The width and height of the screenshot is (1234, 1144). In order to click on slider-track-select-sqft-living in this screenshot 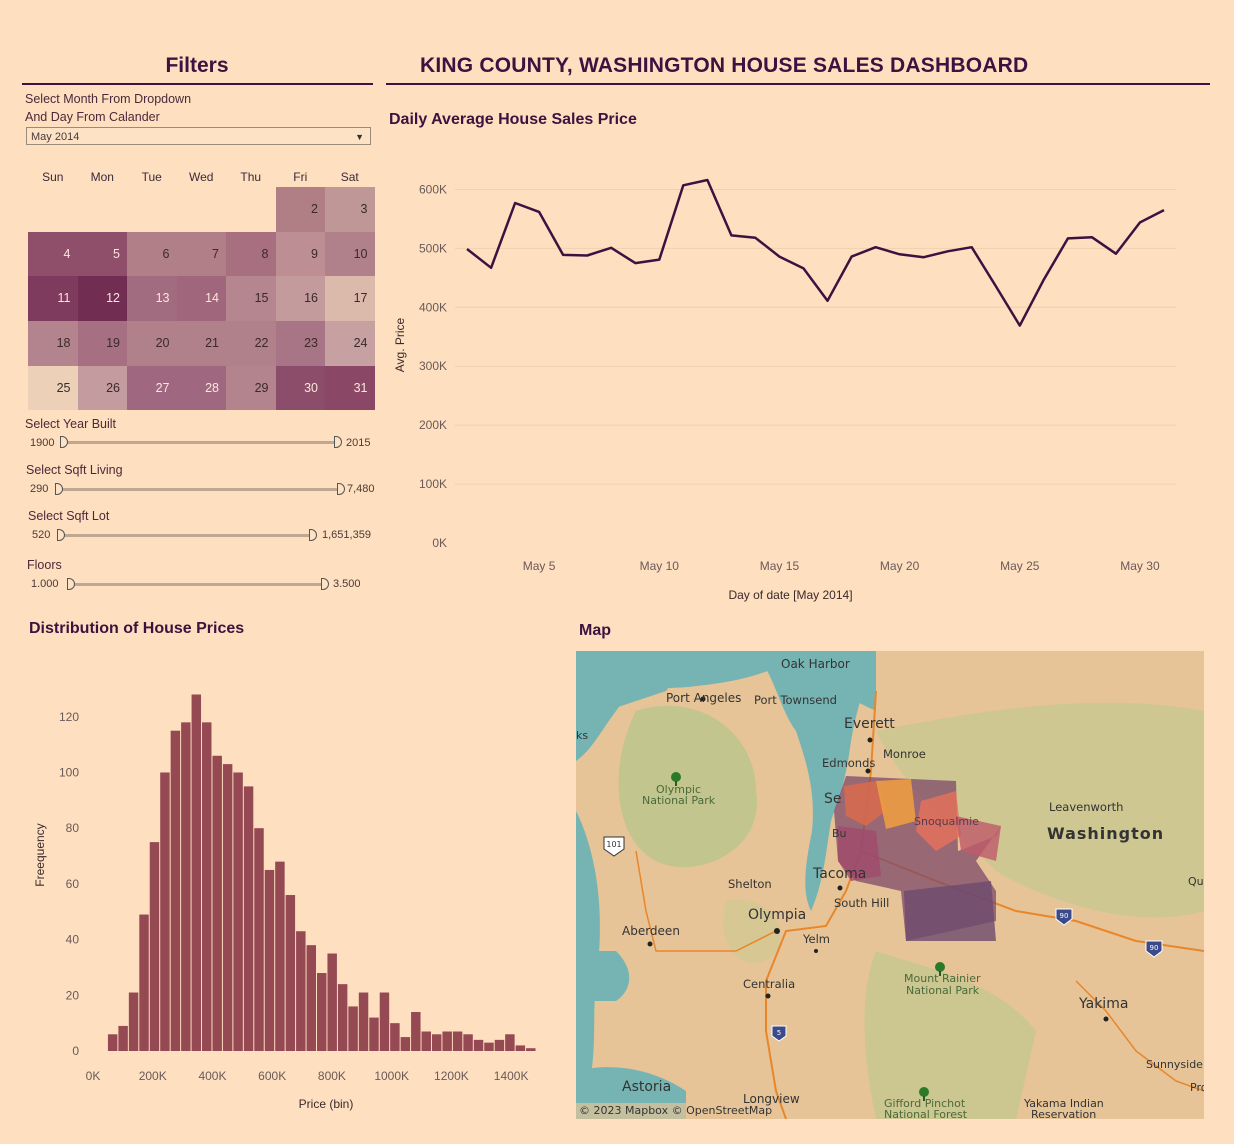, I will do `click(199, 489)`.